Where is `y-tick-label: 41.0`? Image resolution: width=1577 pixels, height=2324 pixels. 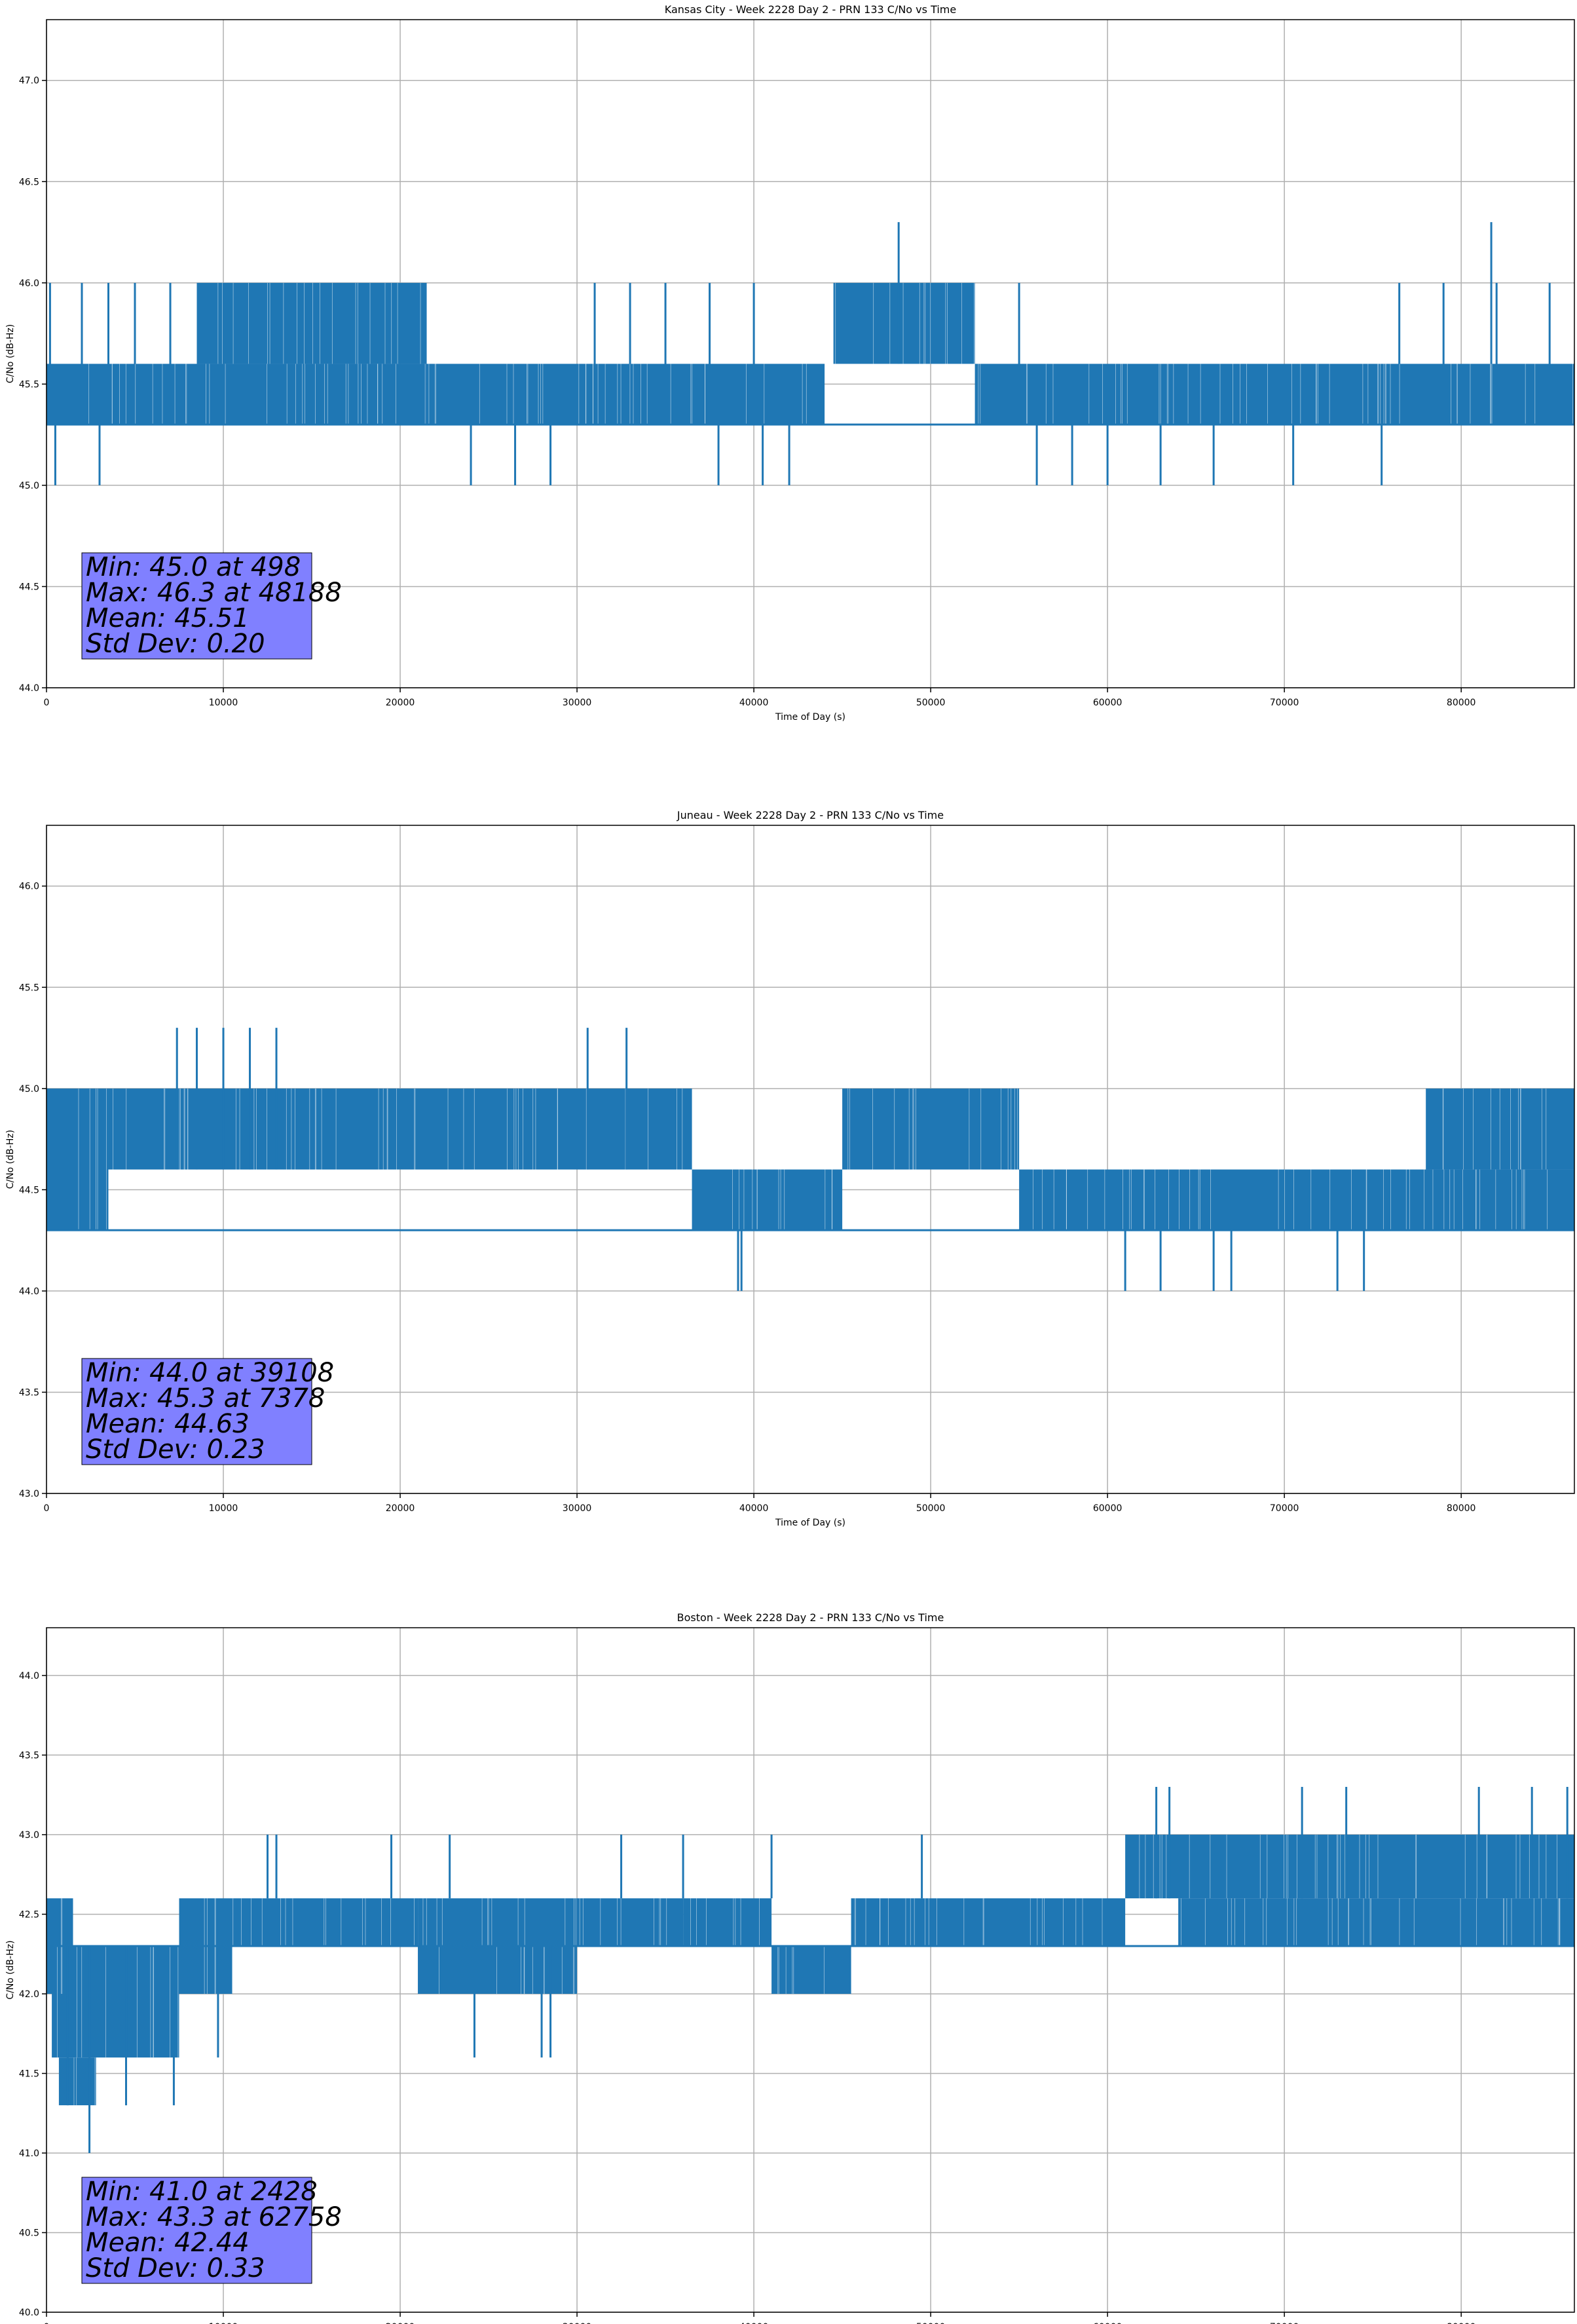
y-tick-label: 41.0 is located at coordinates (29, 2153).